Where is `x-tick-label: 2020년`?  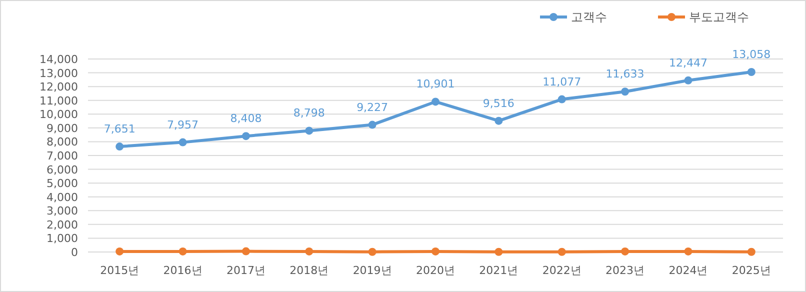
x-tick-label: 2020년 is located at coordinates (435, 270).